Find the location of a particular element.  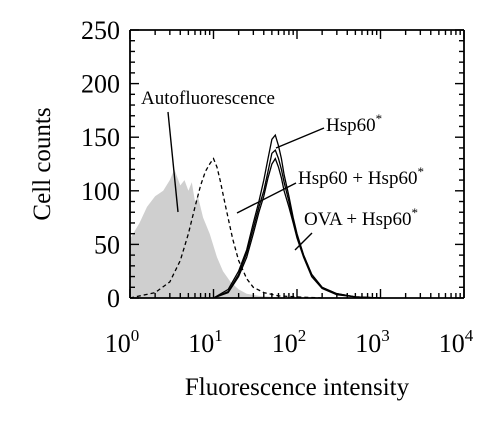

x-tick-label: 10¹ is located at coordinates (205, 342).